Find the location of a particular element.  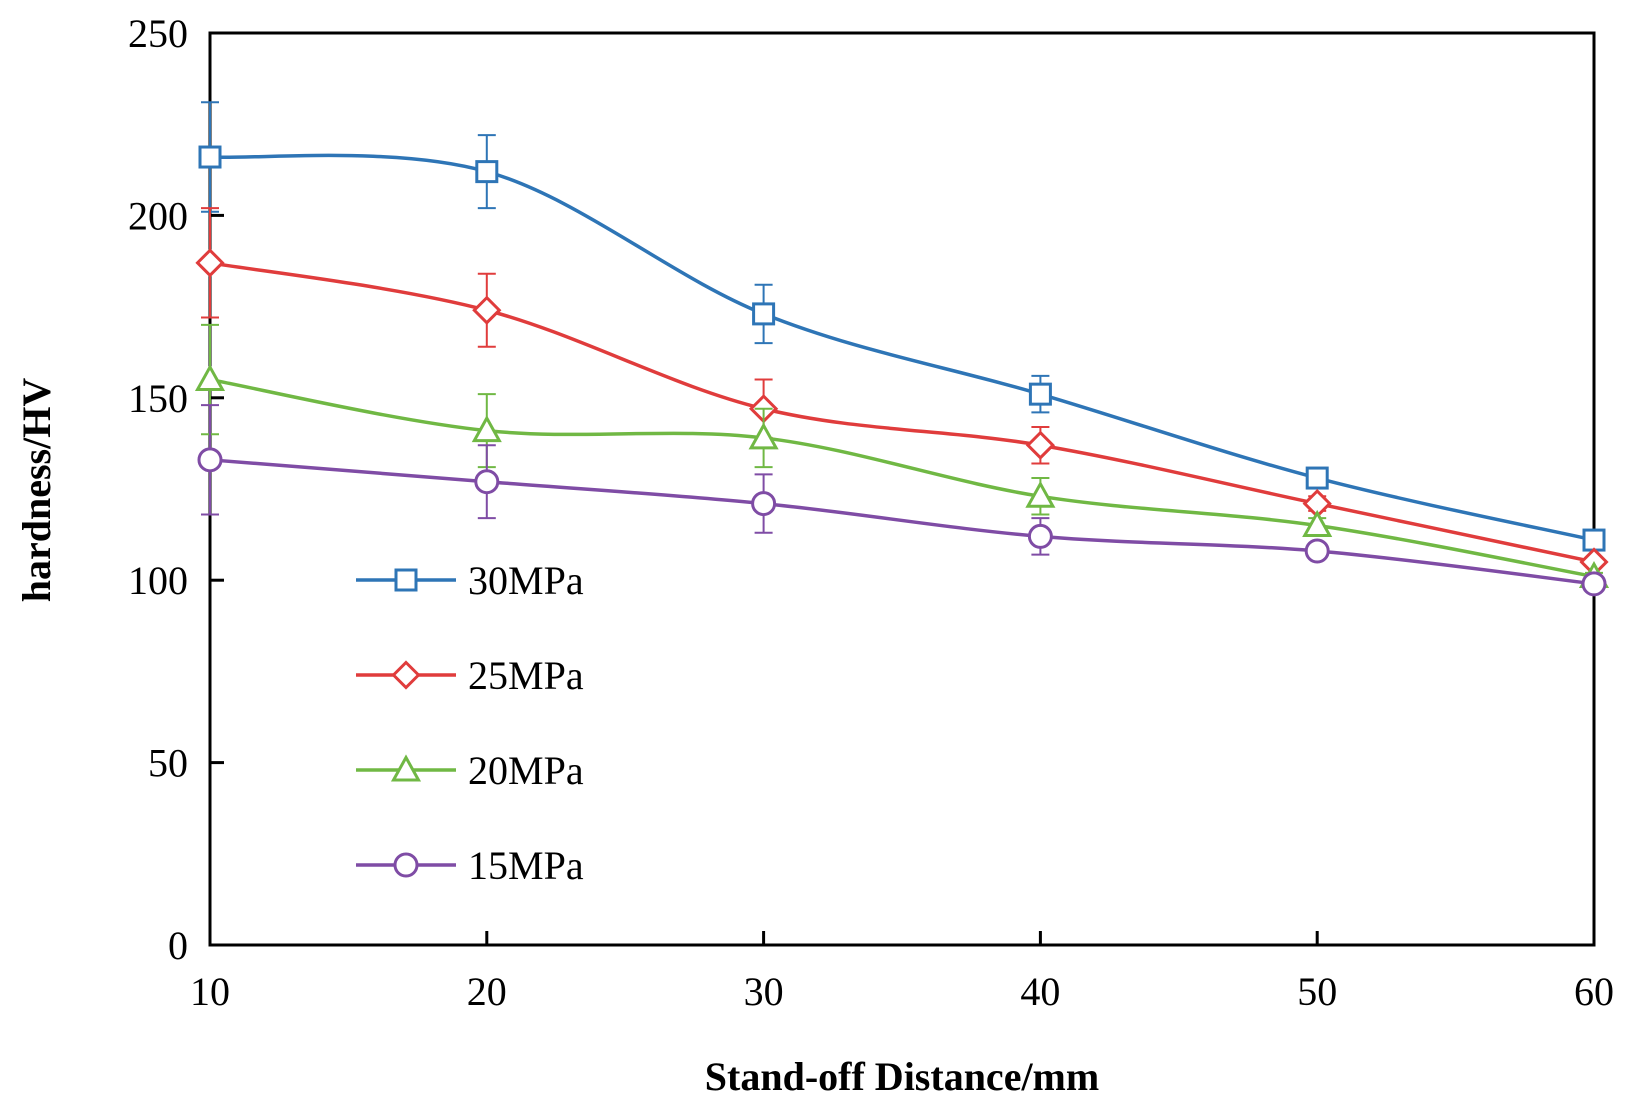

series-line is located at coordinates (902, 522).